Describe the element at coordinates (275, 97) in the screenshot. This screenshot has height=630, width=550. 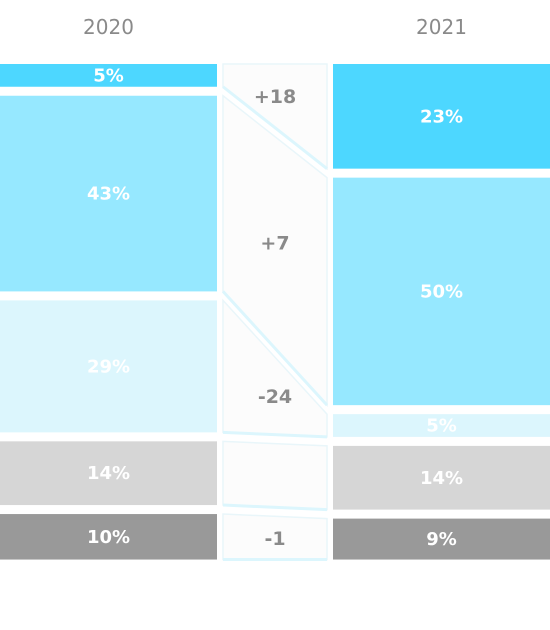
I see `delta-label-segment-0: +18` at that location.